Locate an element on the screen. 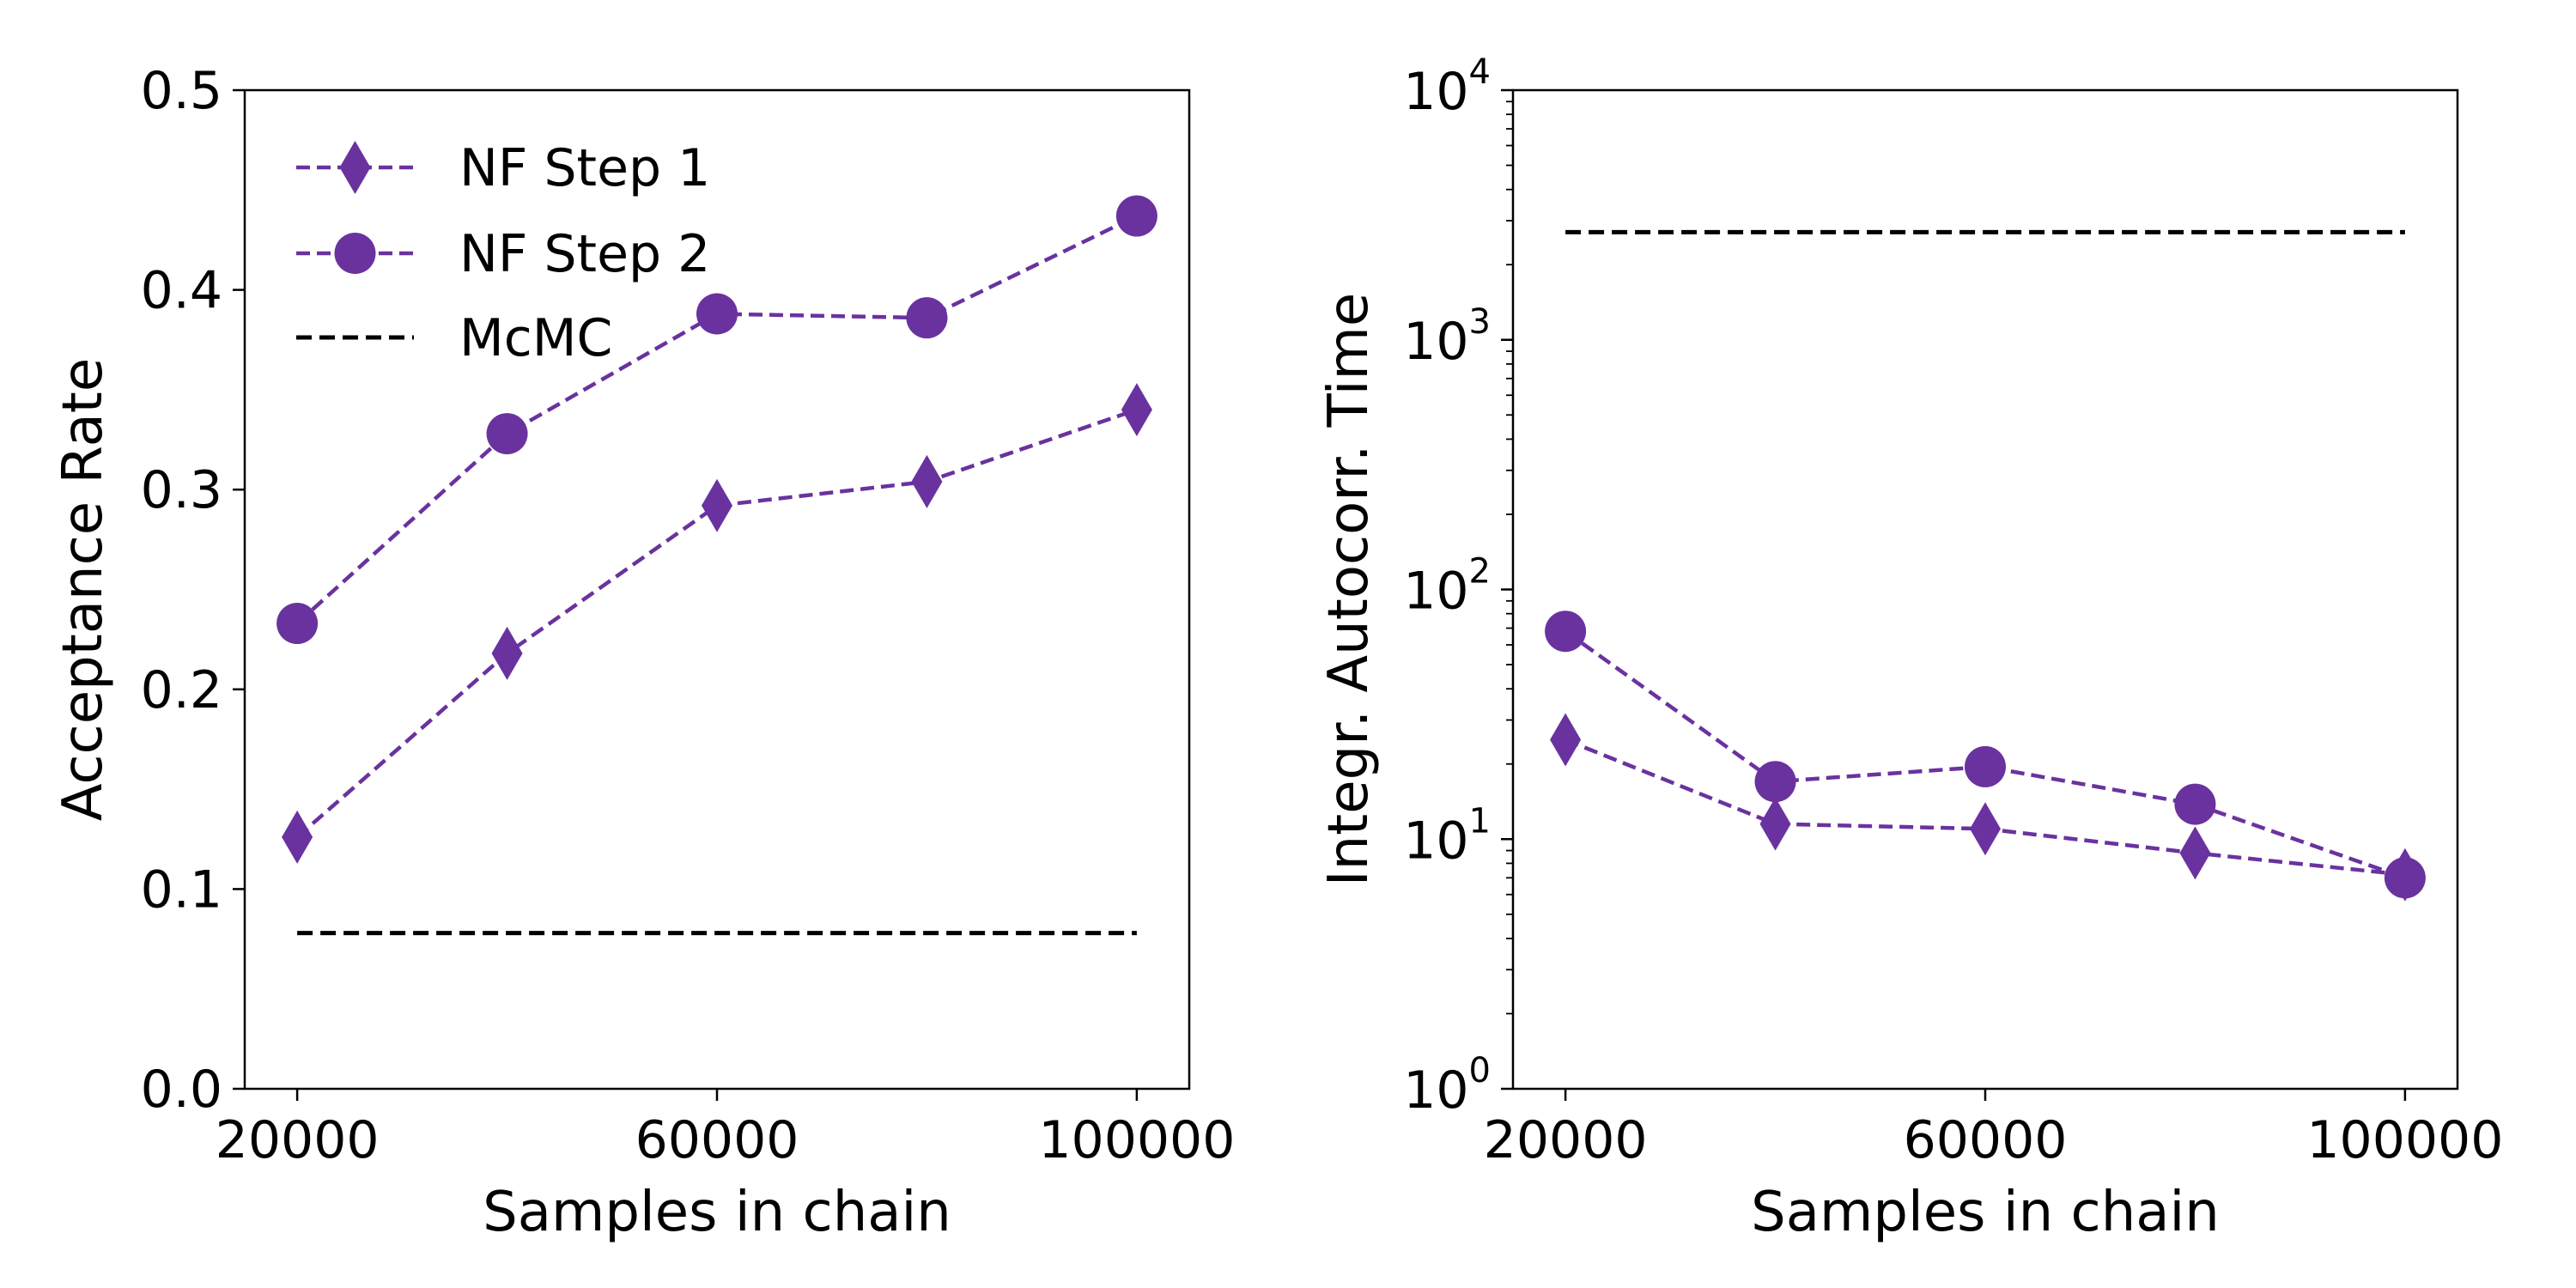 This screenshot has width=2576, height=1288. y-tick-label-exponent: 0 is located at coordinates (1480, 1071).